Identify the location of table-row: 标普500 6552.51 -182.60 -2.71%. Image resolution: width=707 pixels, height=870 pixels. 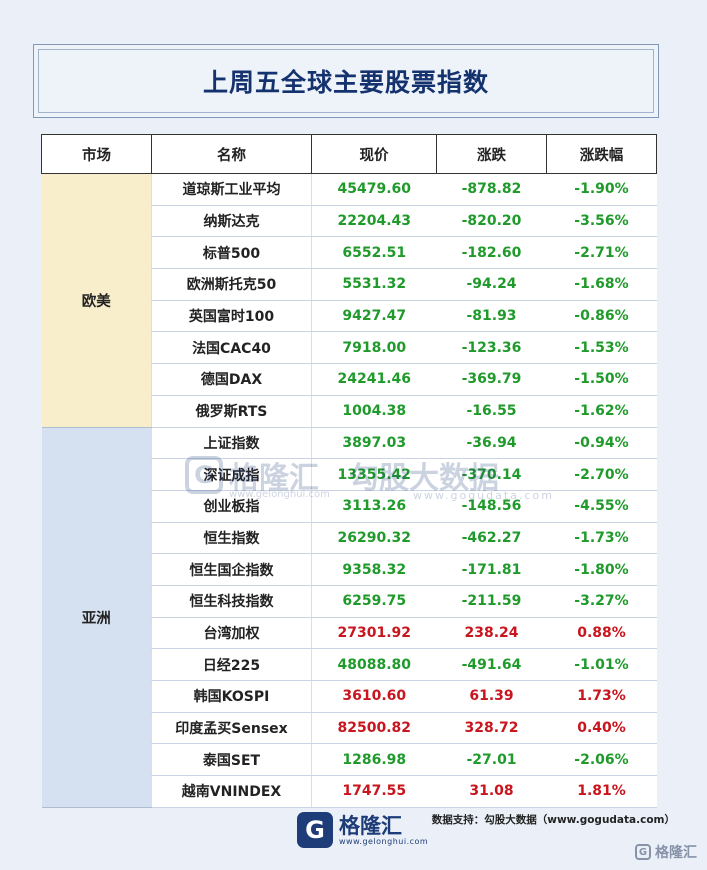
(349, 253).